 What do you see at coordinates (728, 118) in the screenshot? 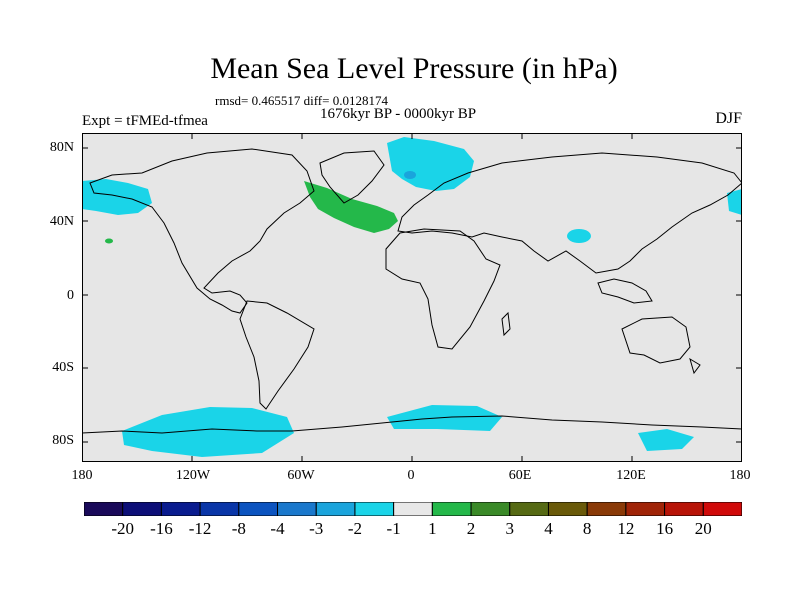
I see `season-label: DJF` at bounding box center [728, 118].